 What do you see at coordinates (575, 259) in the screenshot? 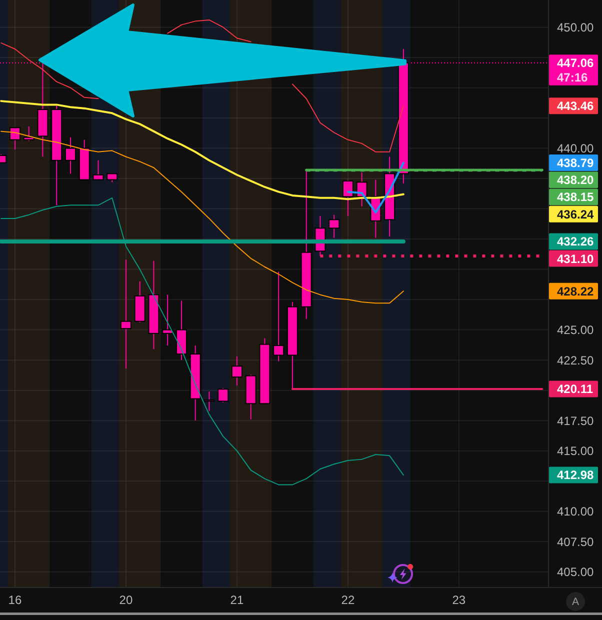
I see `data-label: 431.10` at bounding box center [575, 259].